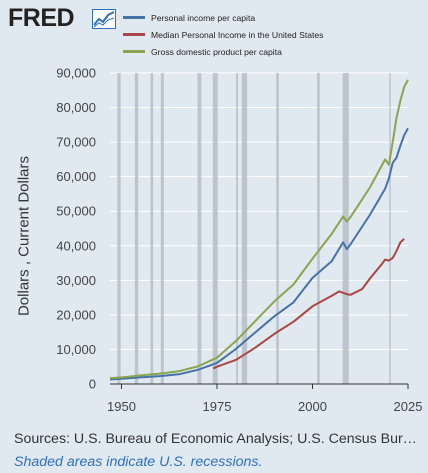 The image size is (428, 473). What do you see at coordinates (312, 406) in the screenshot?
I see `x-tick-label: 2000` at bounding box center [312, 406].